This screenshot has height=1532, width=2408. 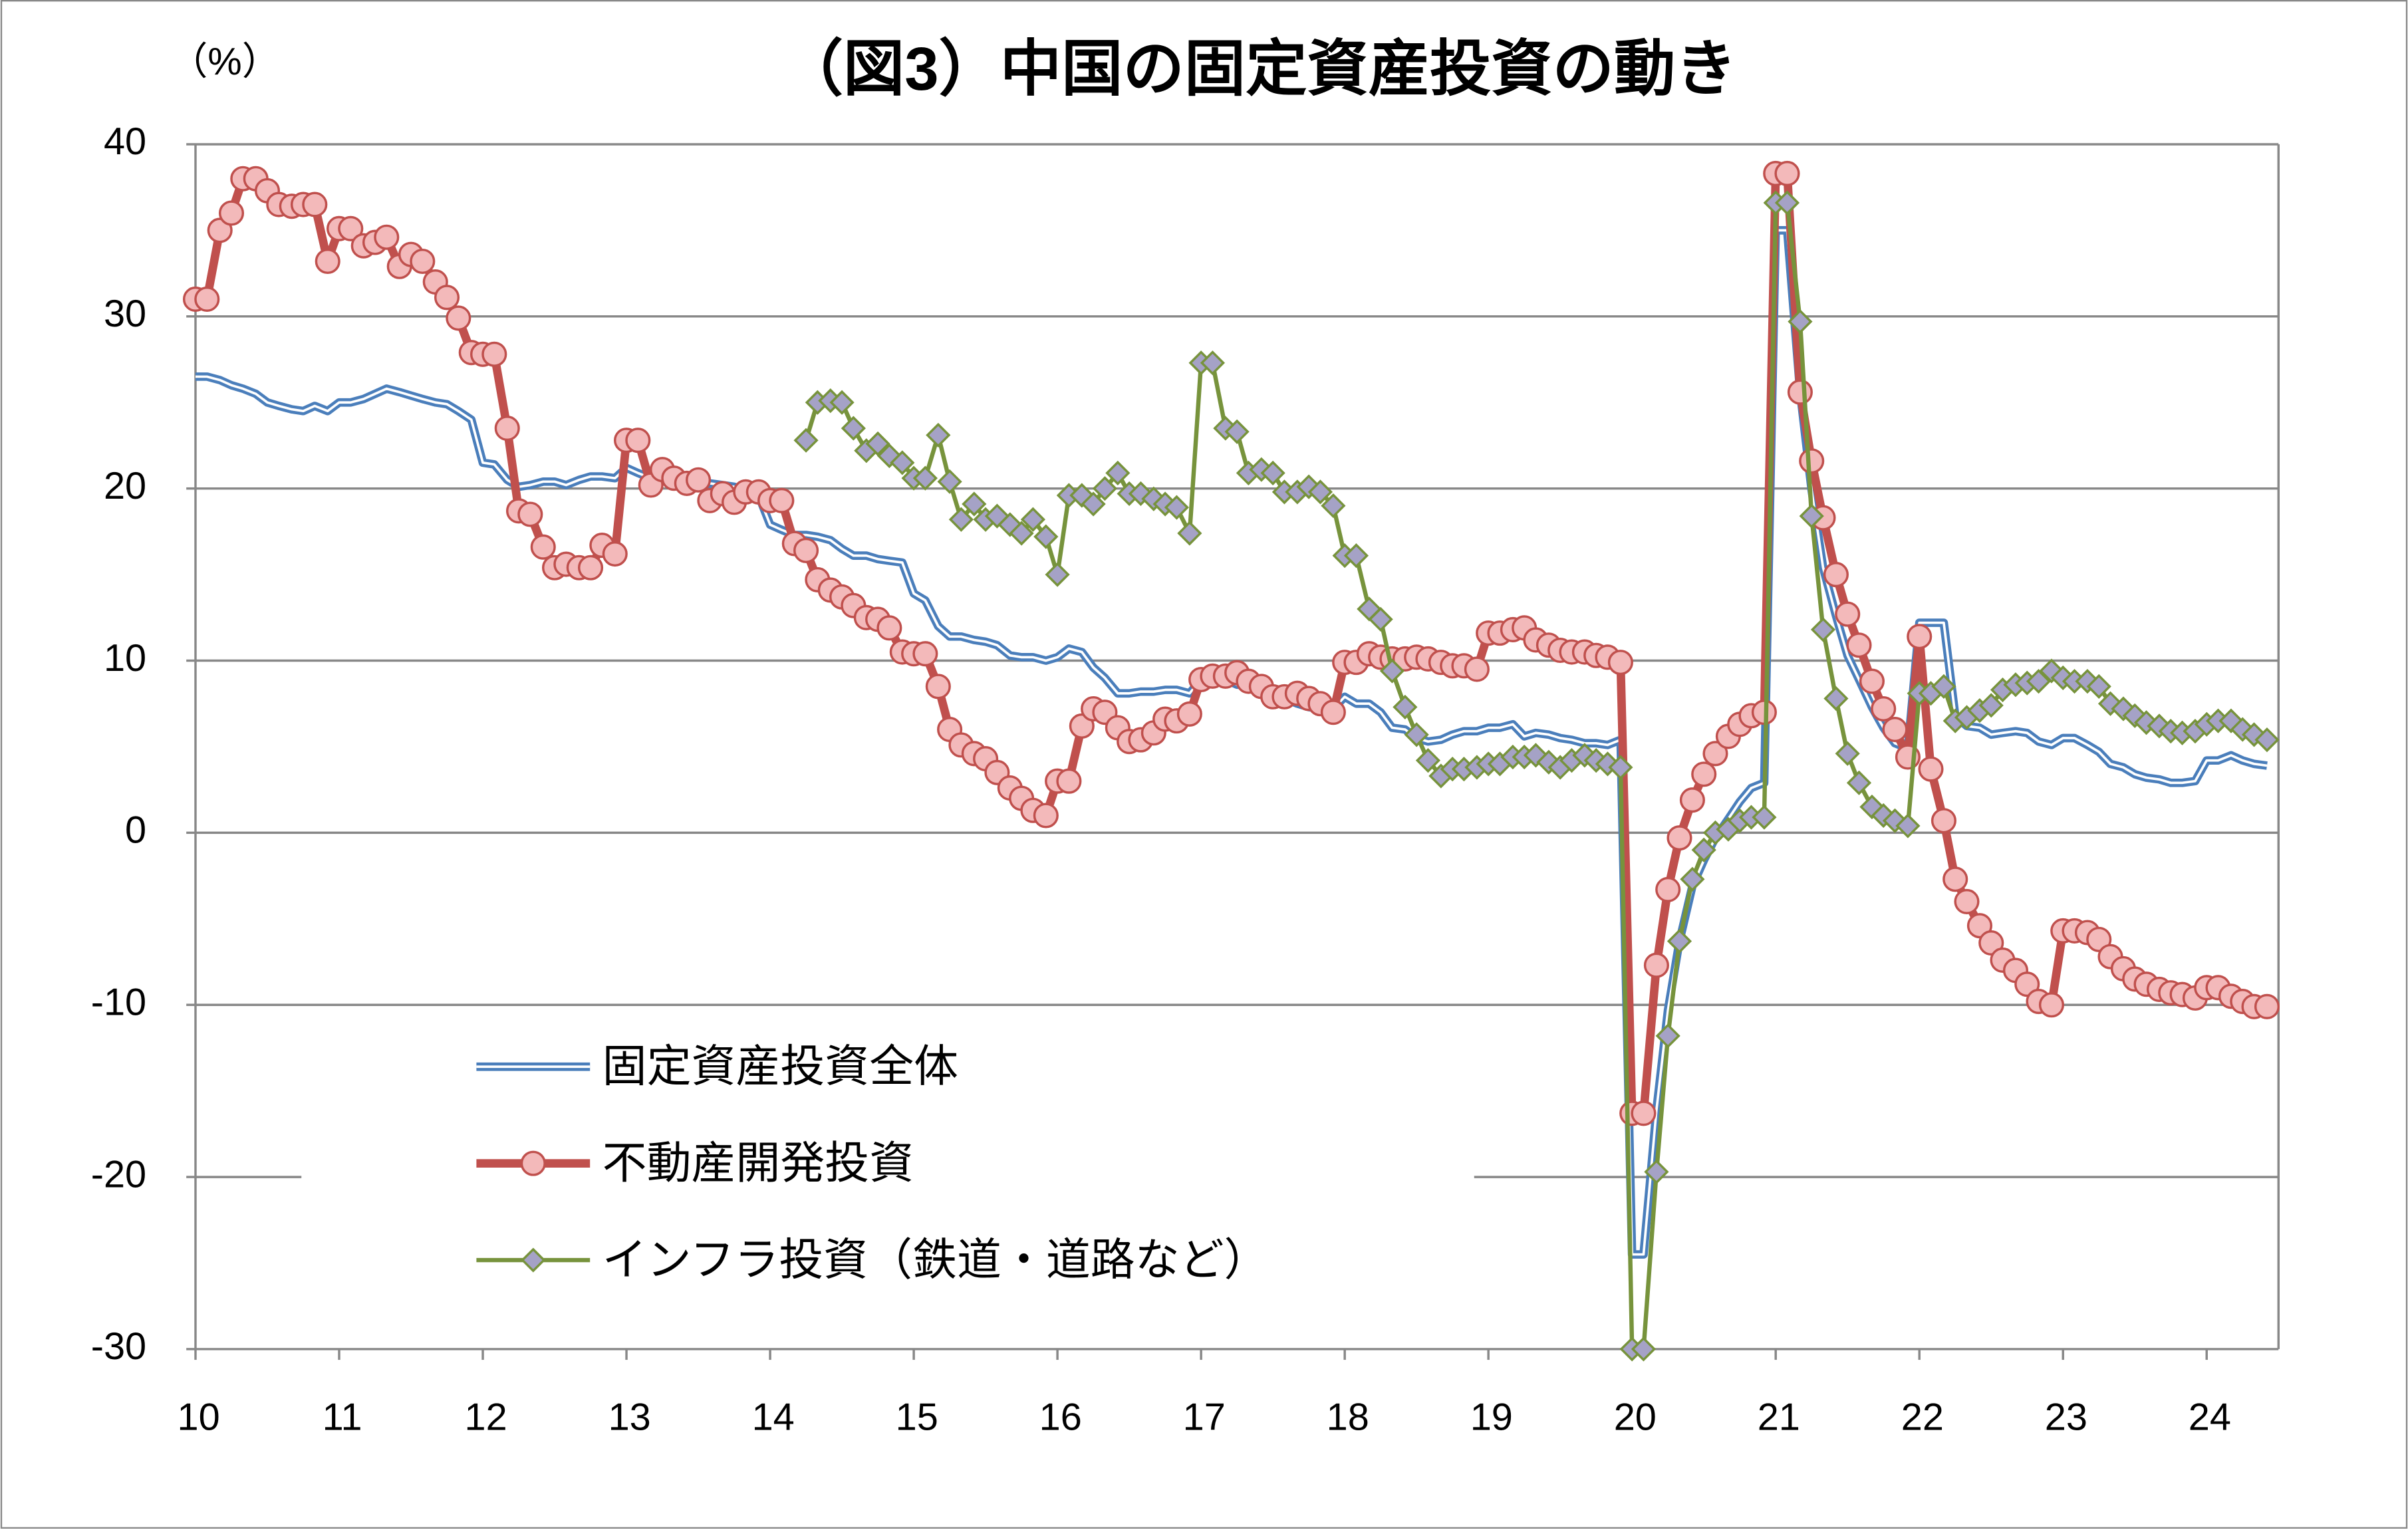 What do you see at coordinates (629, 1417) in the screenshot?
I see `x-tick-label: 13` at bounding box center [629, 1417].